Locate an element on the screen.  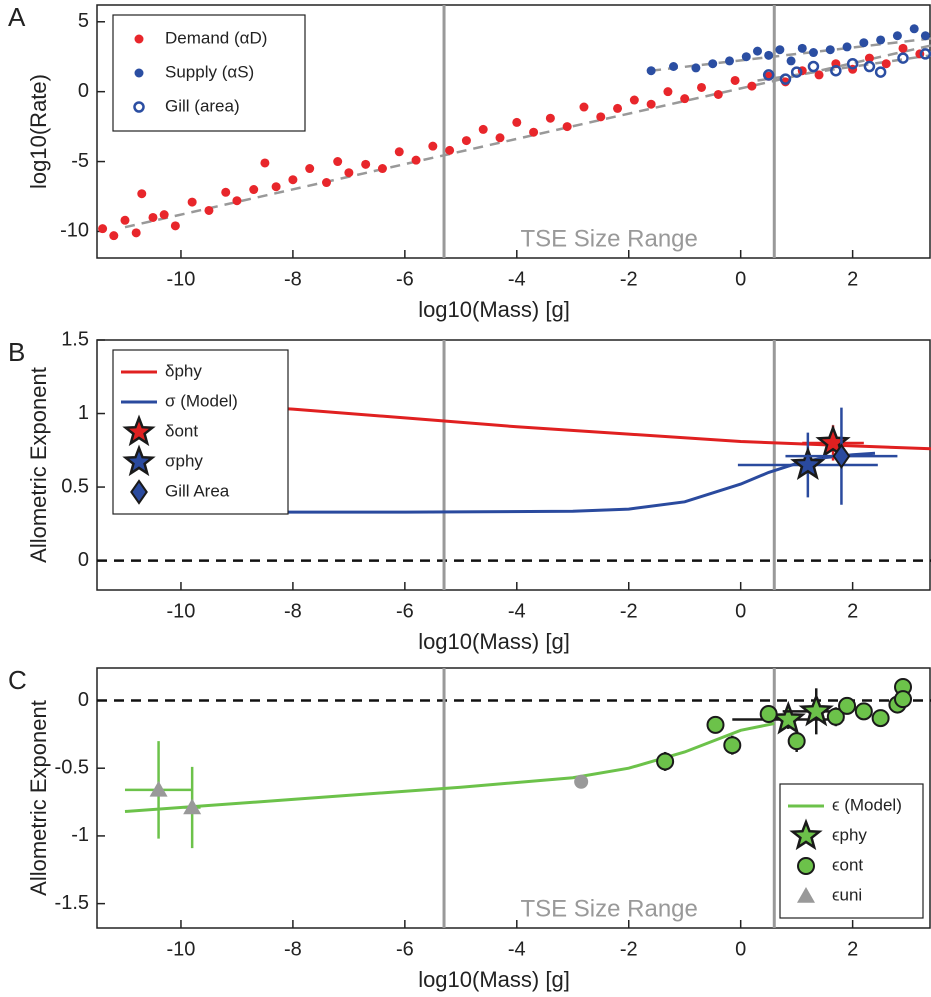
y-tick-label: 5 is located at coordinates (83, 21).